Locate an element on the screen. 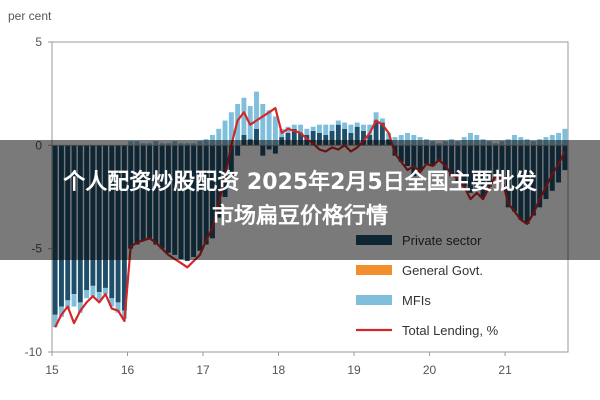 This screenshot has height=400, width=600. y-tick-label: 5 is located at coordinates (38, 42).